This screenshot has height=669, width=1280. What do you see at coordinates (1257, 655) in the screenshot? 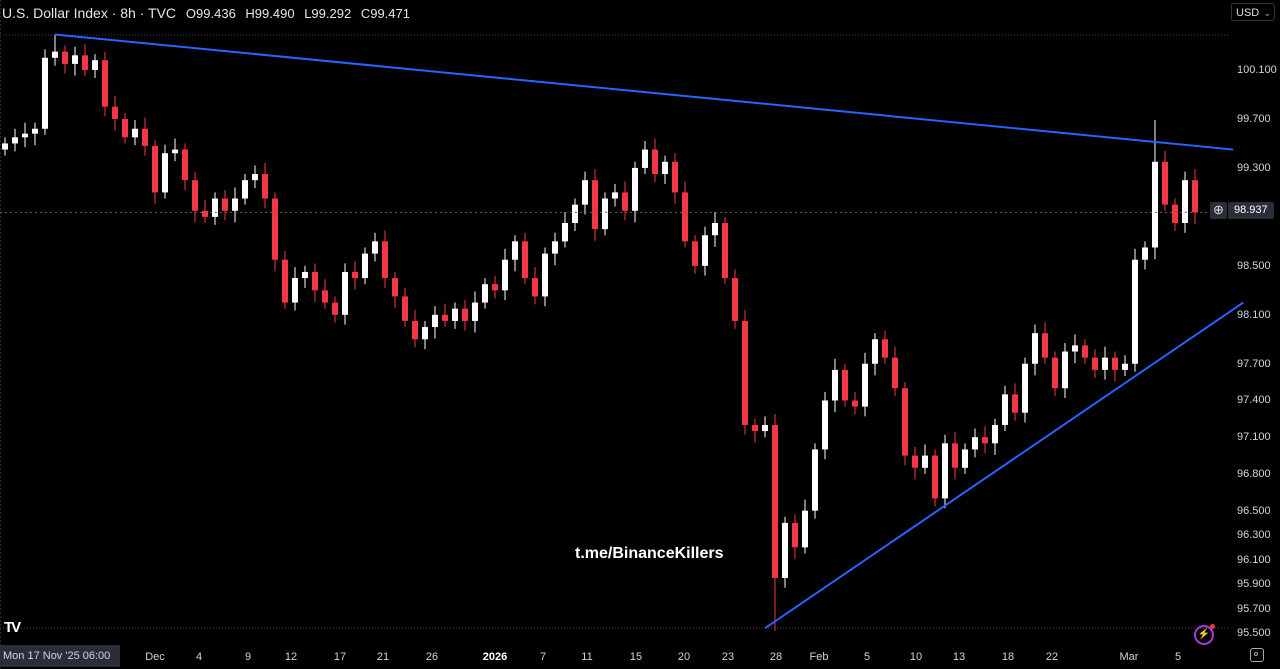
I see `settings-icon` at bounding box center [1257, 655].